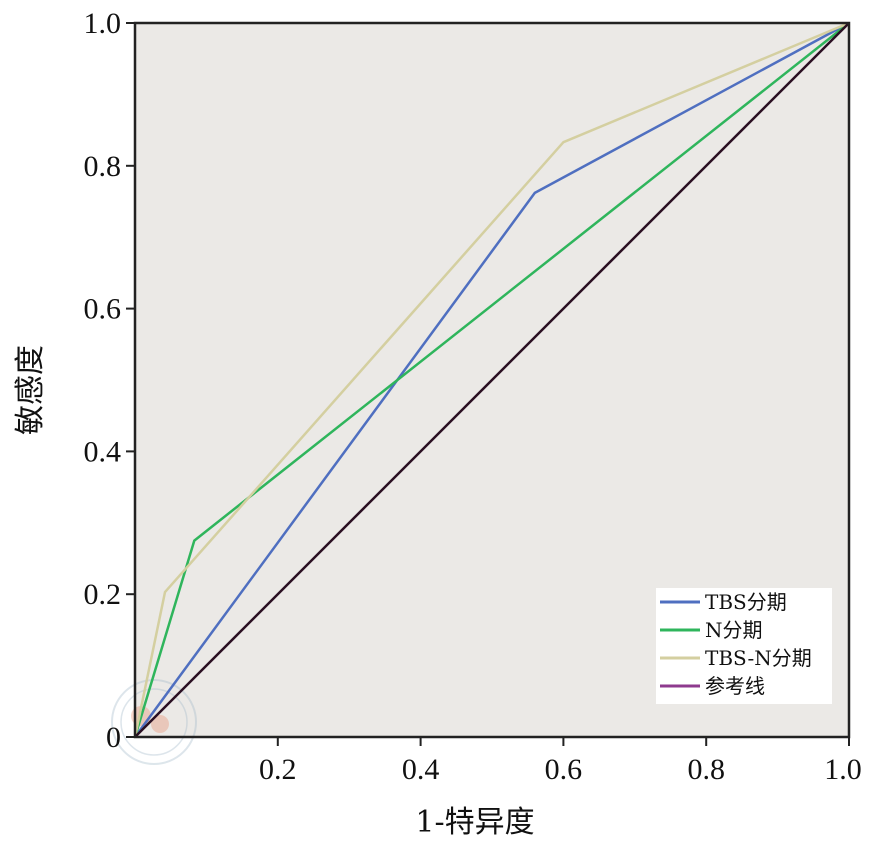 This screenshot has height=848, width=871. I want to click on y-tick-label: 0.4, so click(103, 451).